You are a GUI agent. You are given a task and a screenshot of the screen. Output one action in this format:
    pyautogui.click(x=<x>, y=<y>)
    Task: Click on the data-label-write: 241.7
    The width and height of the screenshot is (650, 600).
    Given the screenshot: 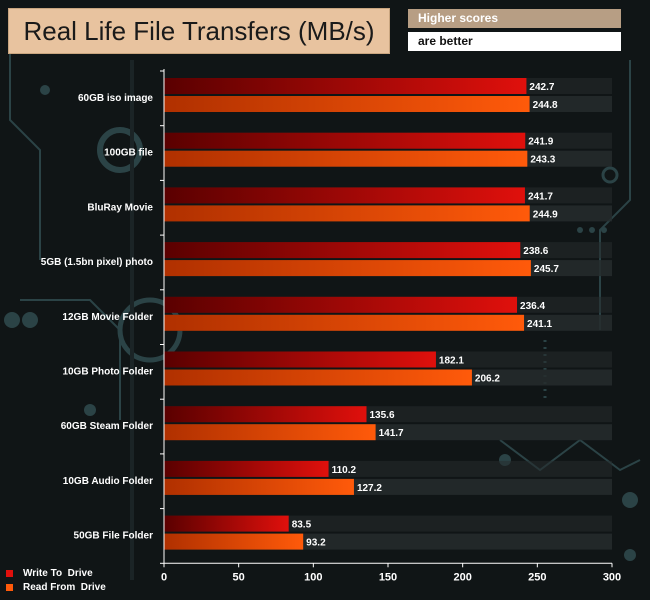 What is the action you would take?
    pyautogui.click(x=540, y=196)
    